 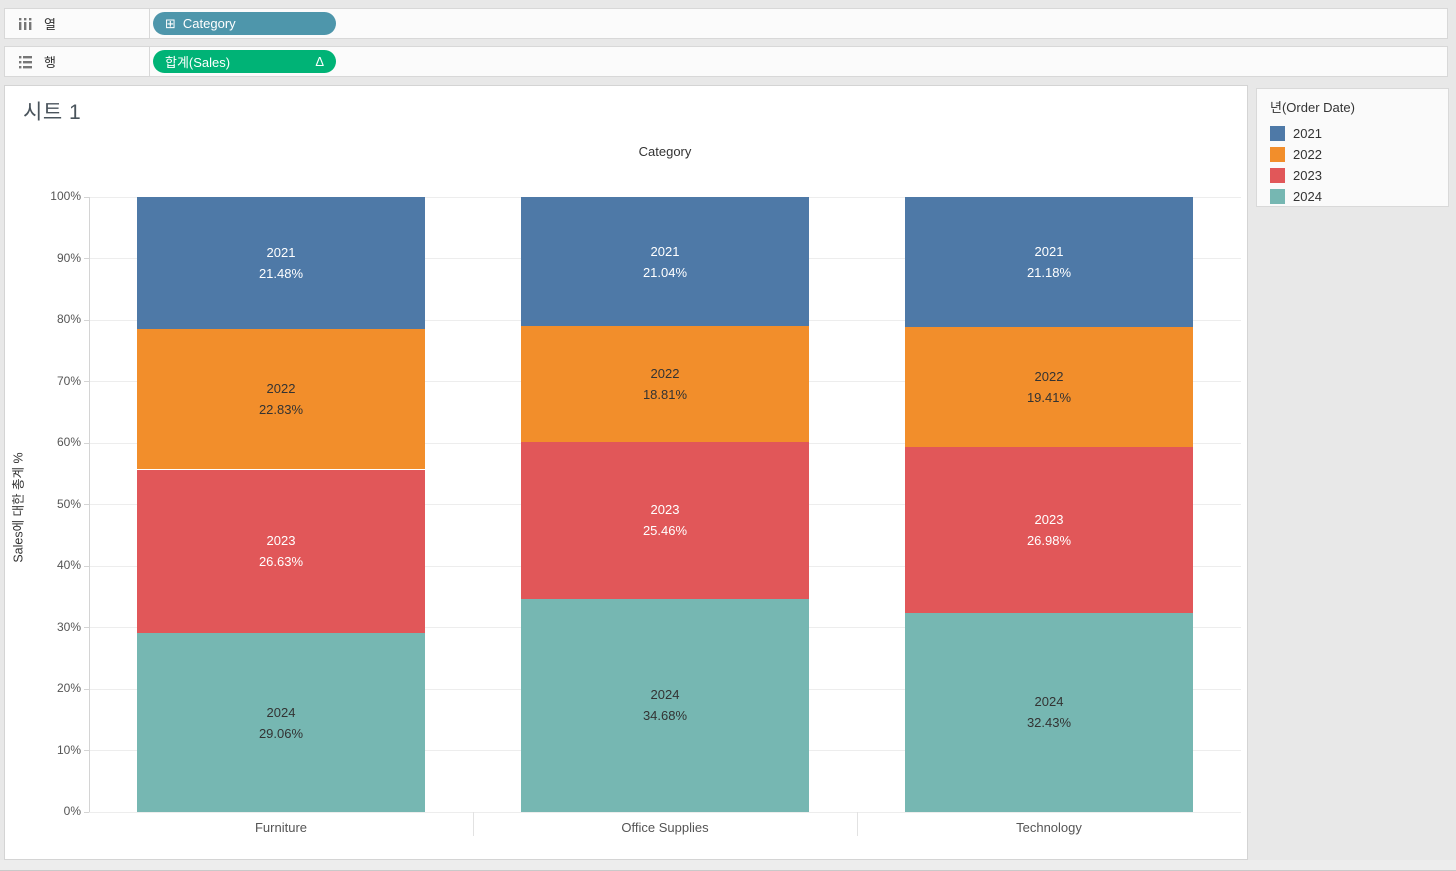 What do you see at coordinates (665, 827) in the screenshot?
I see `x-category-label: Office Supplies` at bounding box center [665, 827].